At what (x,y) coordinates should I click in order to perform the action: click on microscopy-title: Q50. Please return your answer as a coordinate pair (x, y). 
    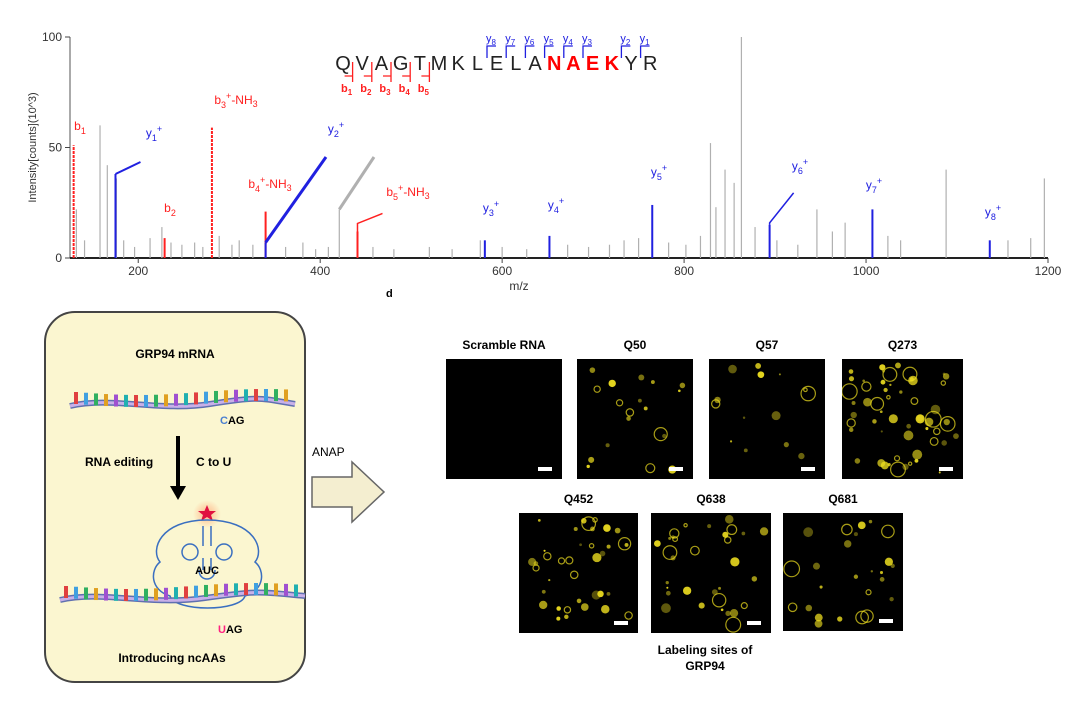
    Looking at the image, I should click on (635, 345).